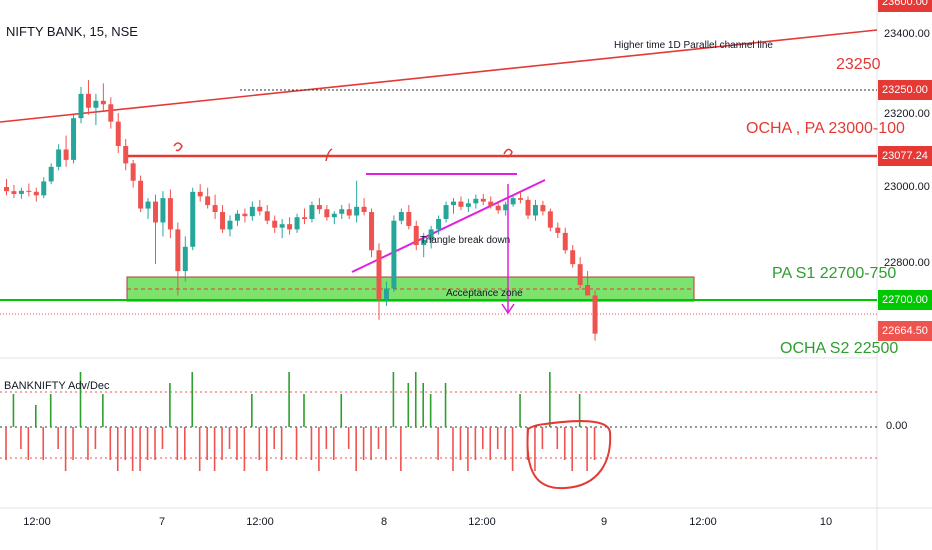 The width and height of the screenshot is (932, 550). I want to click on triangle-bottom-line, so click(448, 226).